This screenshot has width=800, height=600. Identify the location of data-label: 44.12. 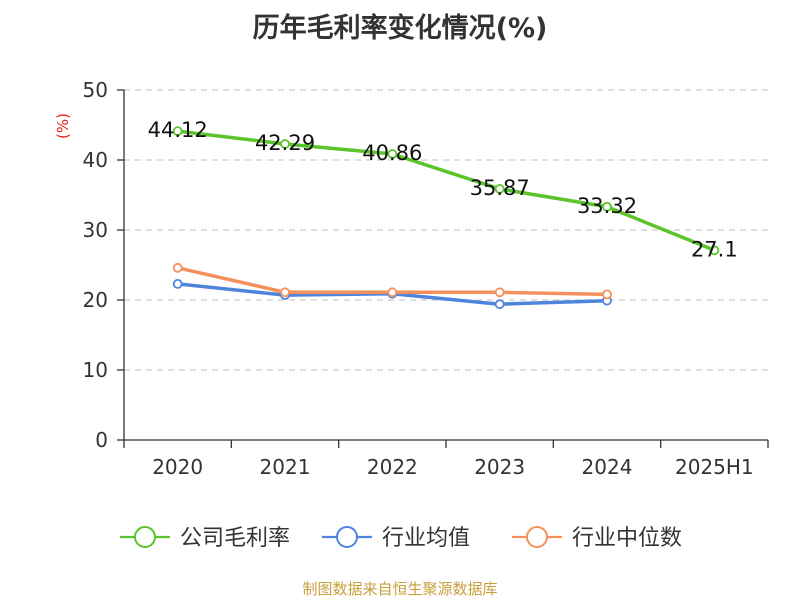
(178, 130).